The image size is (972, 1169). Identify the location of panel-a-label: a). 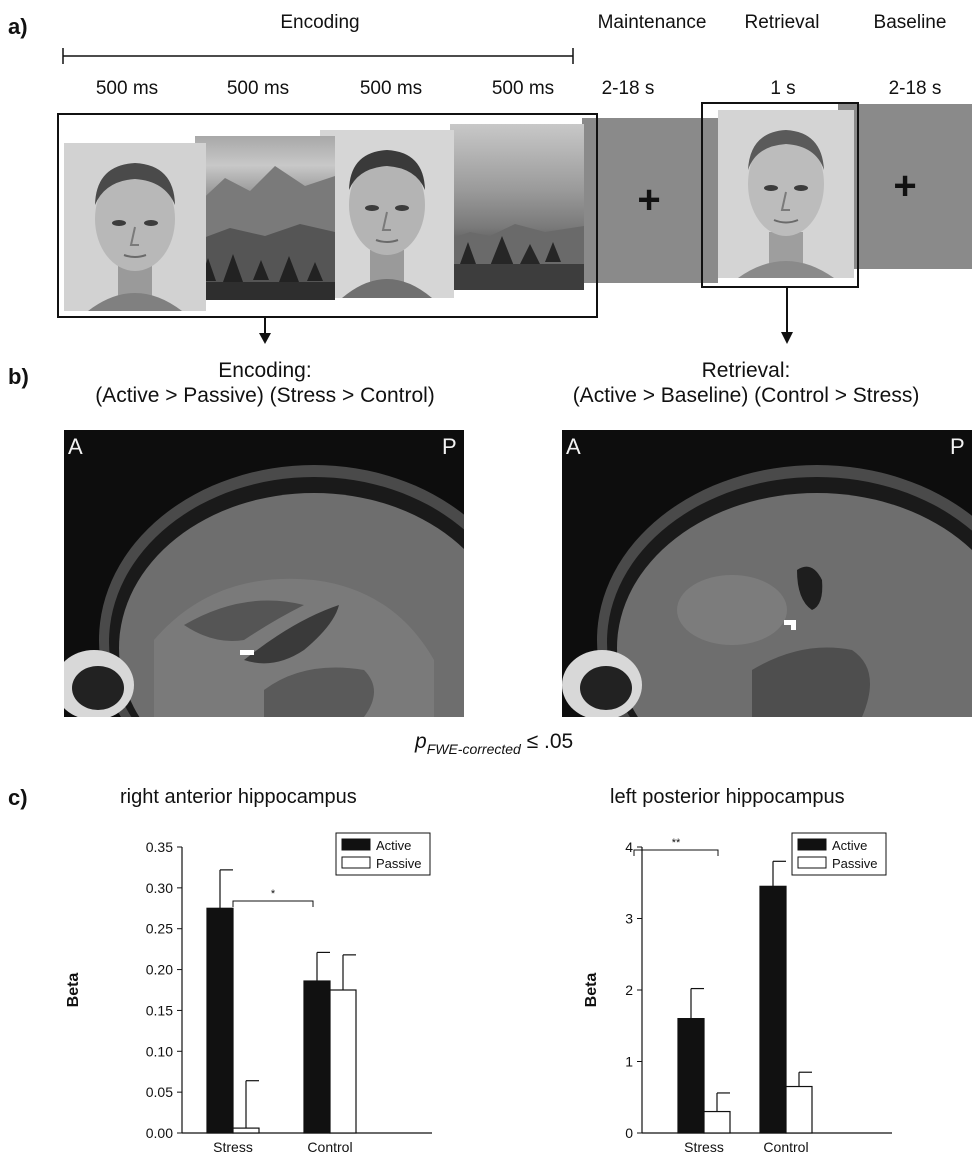
(18, 26).